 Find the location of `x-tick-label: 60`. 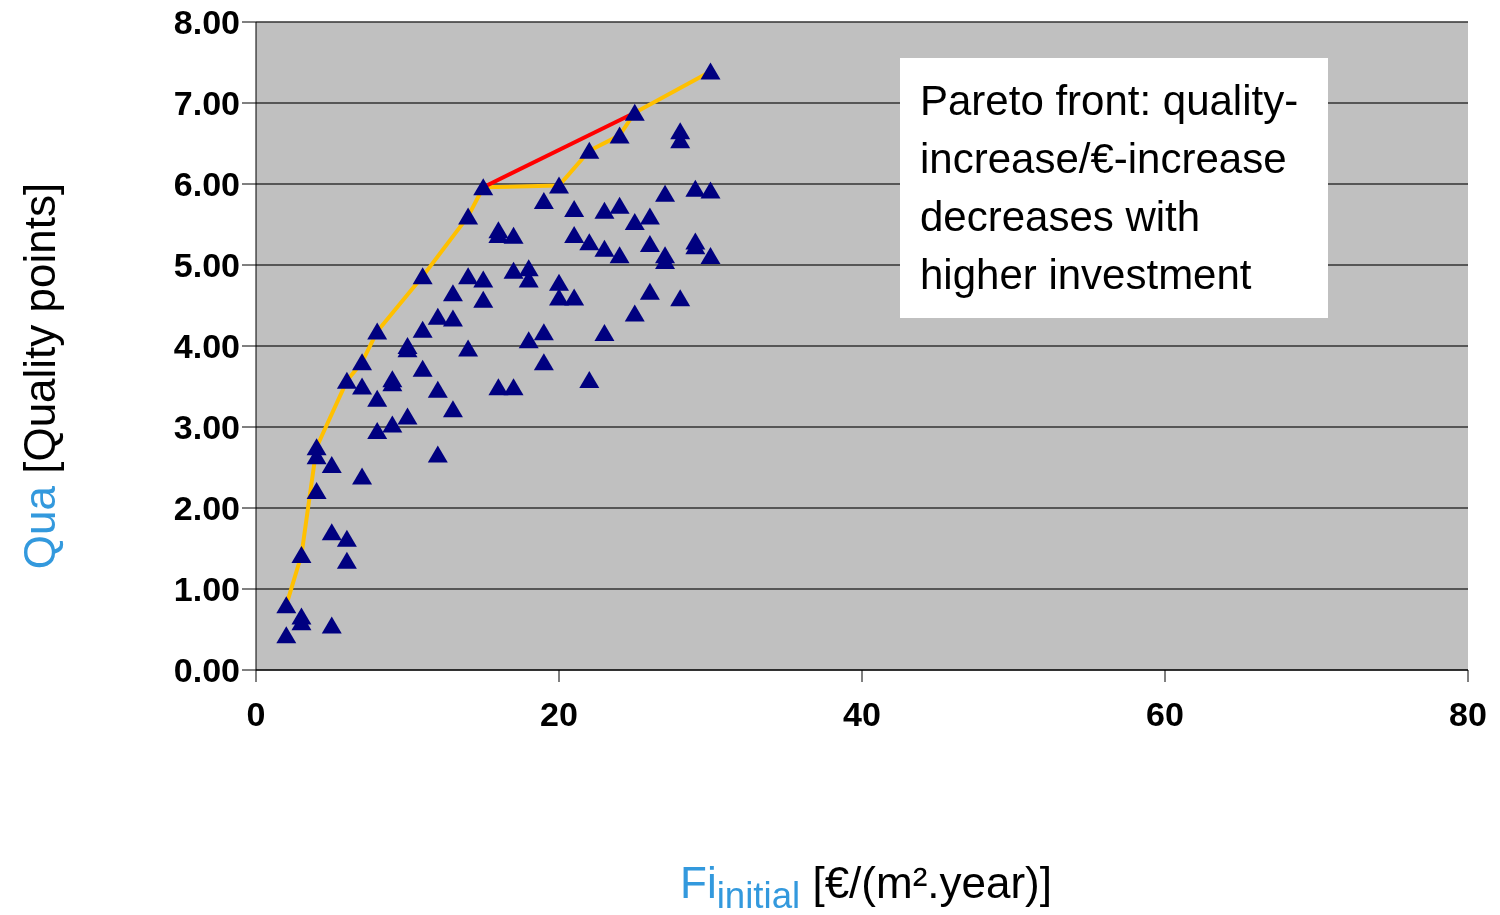

x-tick-label: 60 is located at coordinates (1165, 714).